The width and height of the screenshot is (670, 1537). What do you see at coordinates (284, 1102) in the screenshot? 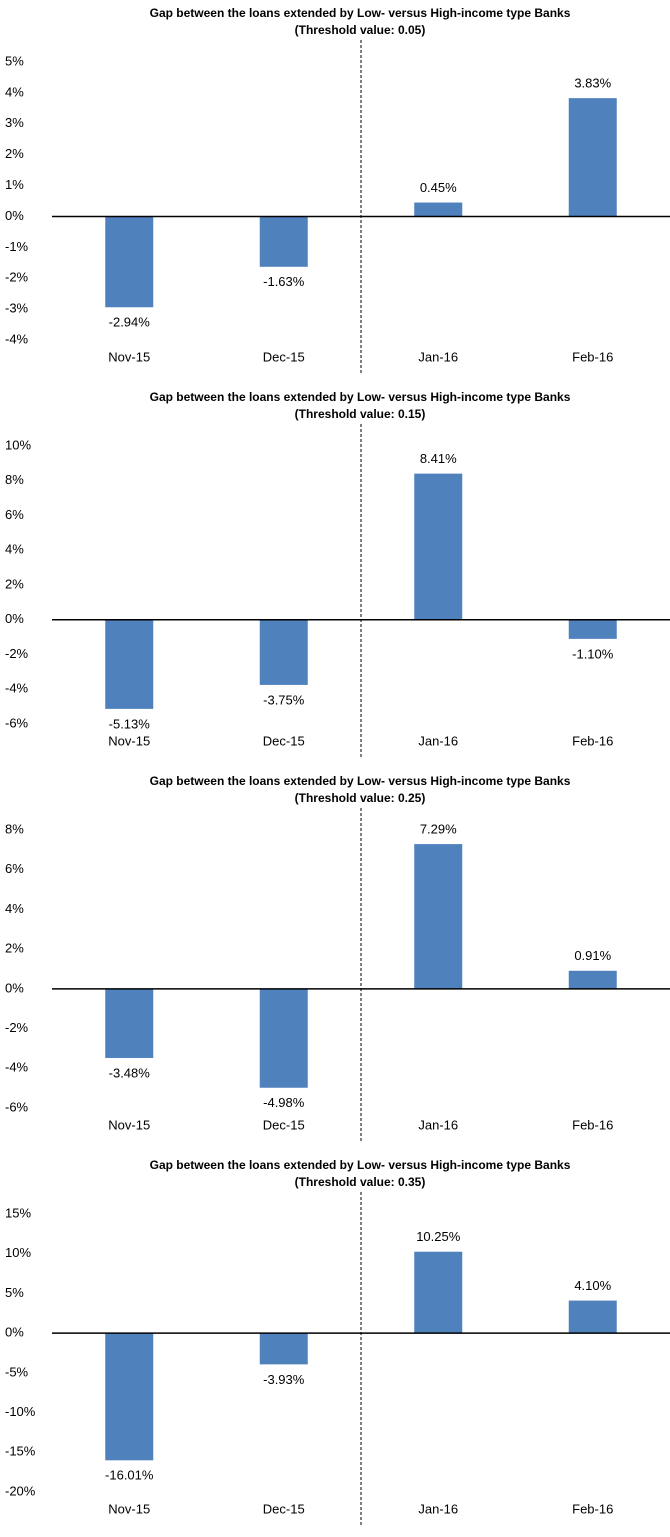
I see `value-label: -4.98%` at bounding box center [284, 1102].